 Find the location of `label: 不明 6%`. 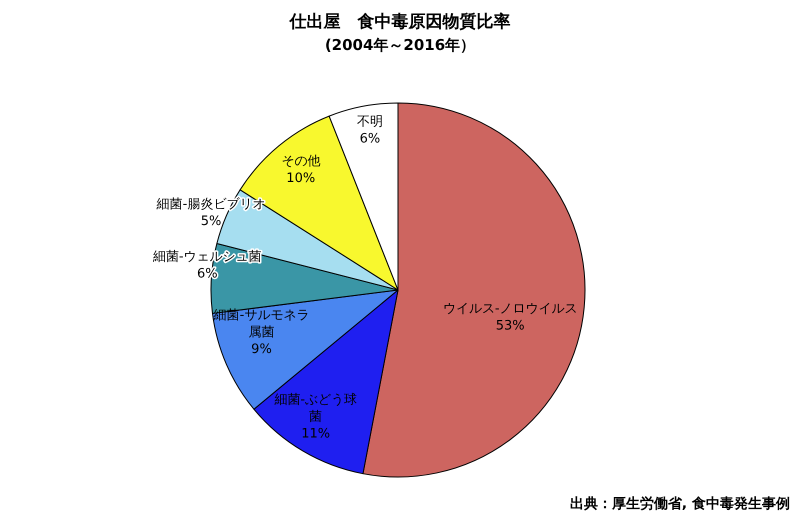

label: 不明 6% is located at coordinates (369, 130).